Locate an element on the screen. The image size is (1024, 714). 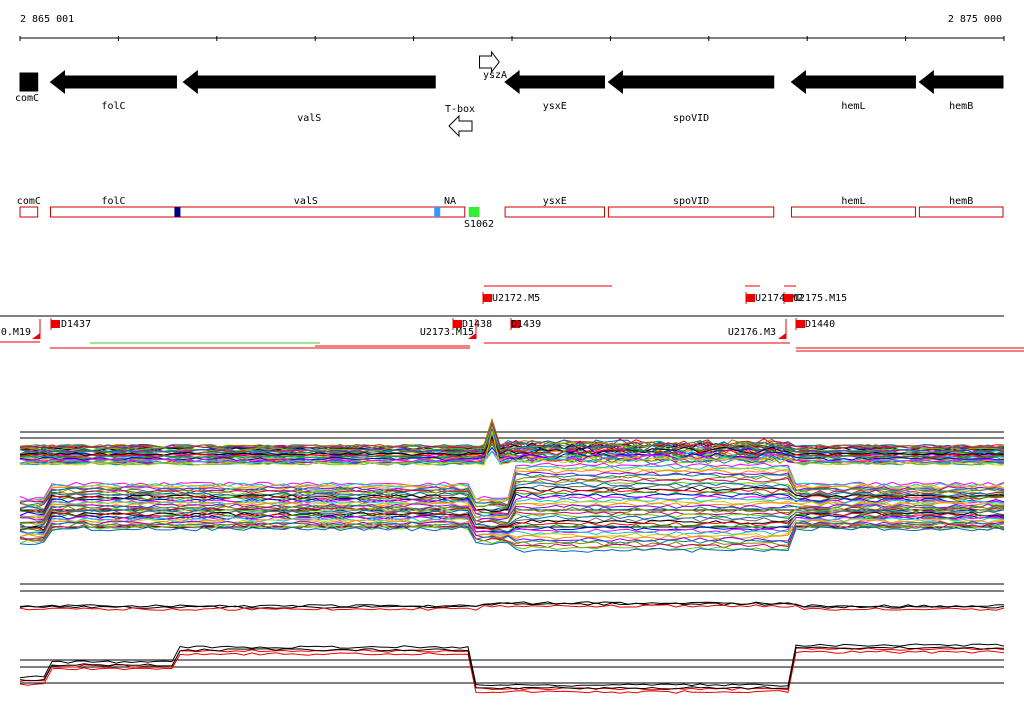
gene-label-folc: folC is located at coordinates (113, 106).